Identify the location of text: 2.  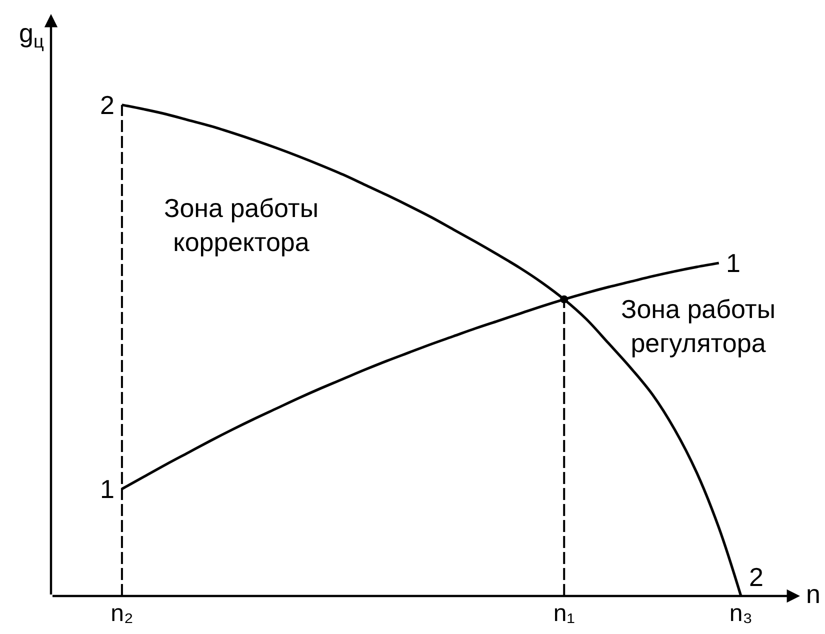
(756, 577).